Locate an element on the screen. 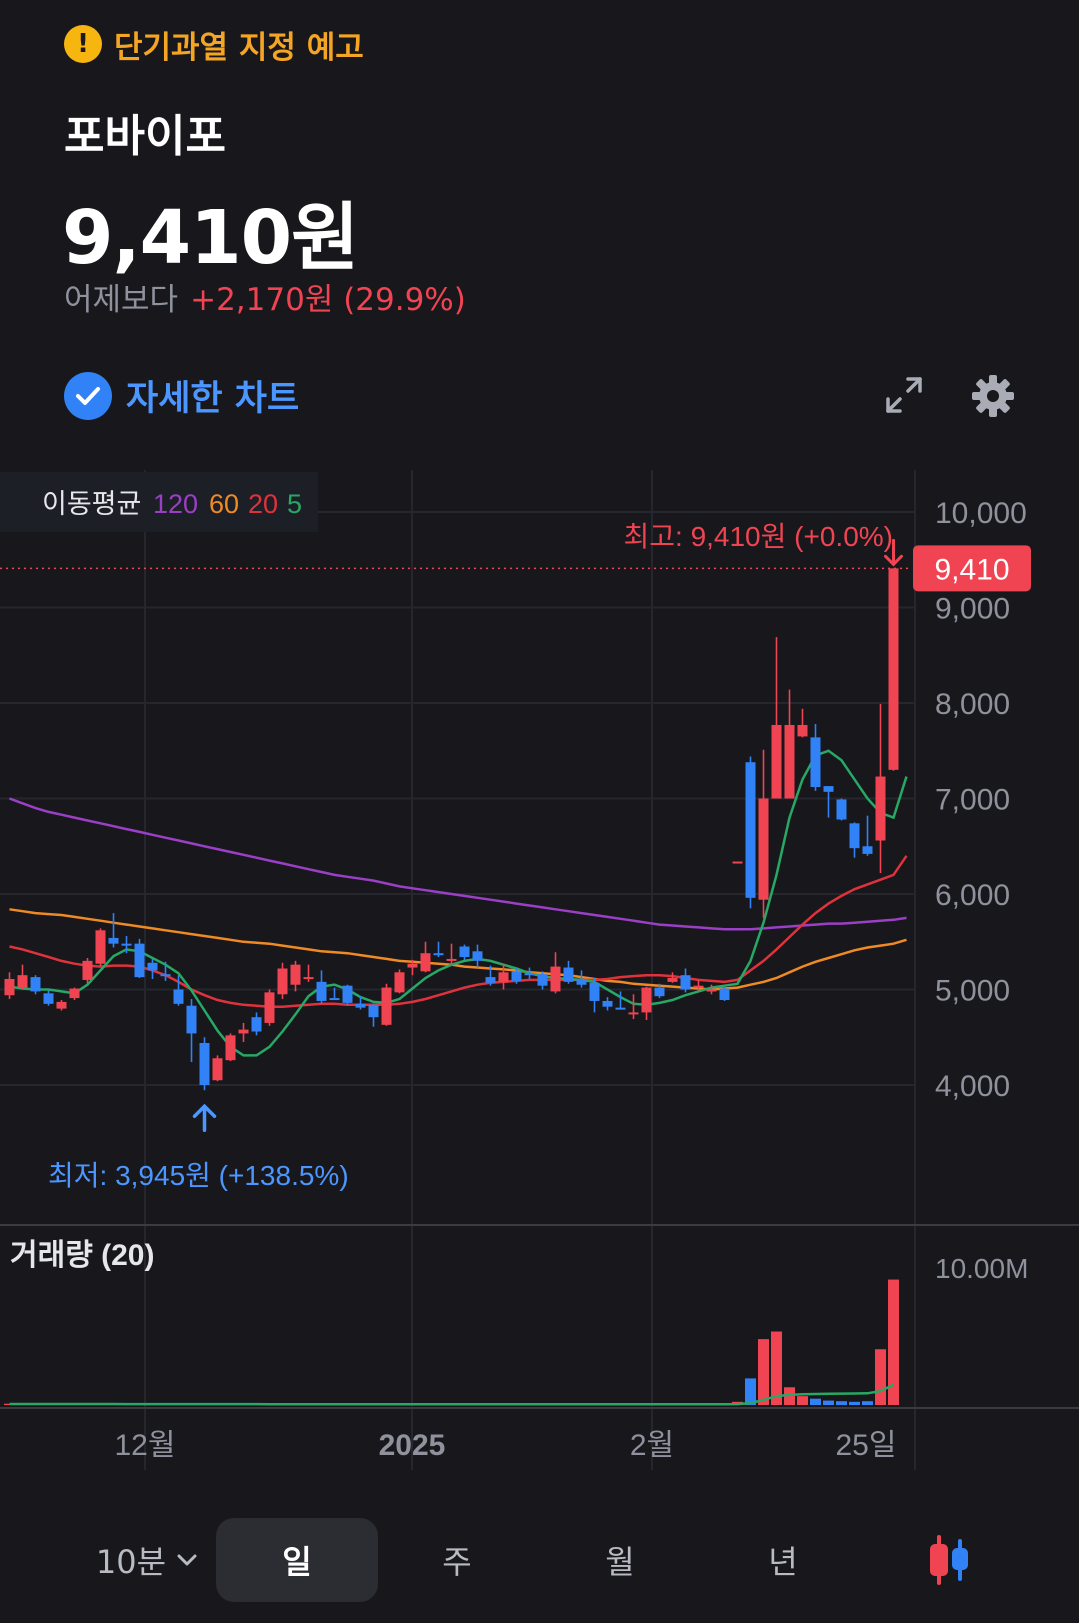  x-axis: 12월 2025 2월 25일 is located at coordinates (506, 1445).